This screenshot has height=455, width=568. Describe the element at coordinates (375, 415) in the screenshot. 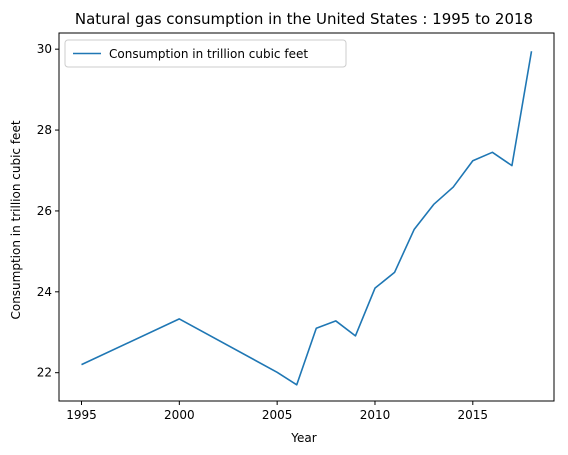

I see `x-tick-label: 2010` at that location.